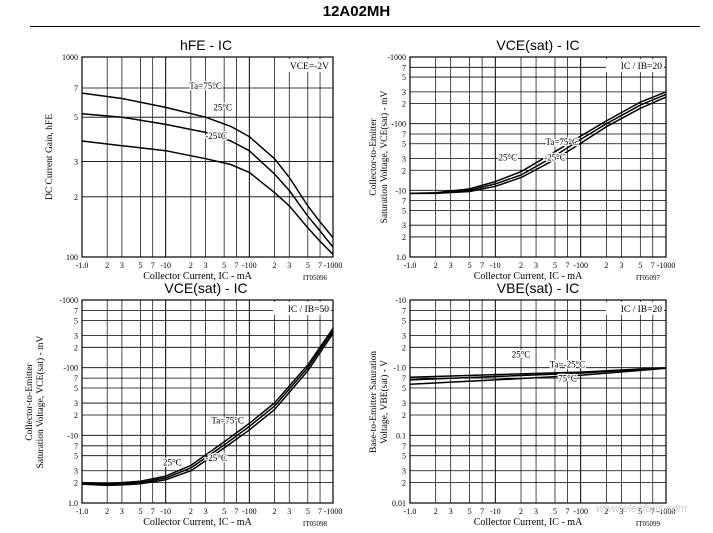 Image resolution: width=713 pixels, height=533 pixels. What do you see at coordinates (50, 157) in the screenshot?
I see `y-axis-label-line: DC Current Gain, hFE` at bounding box center [50, 157].